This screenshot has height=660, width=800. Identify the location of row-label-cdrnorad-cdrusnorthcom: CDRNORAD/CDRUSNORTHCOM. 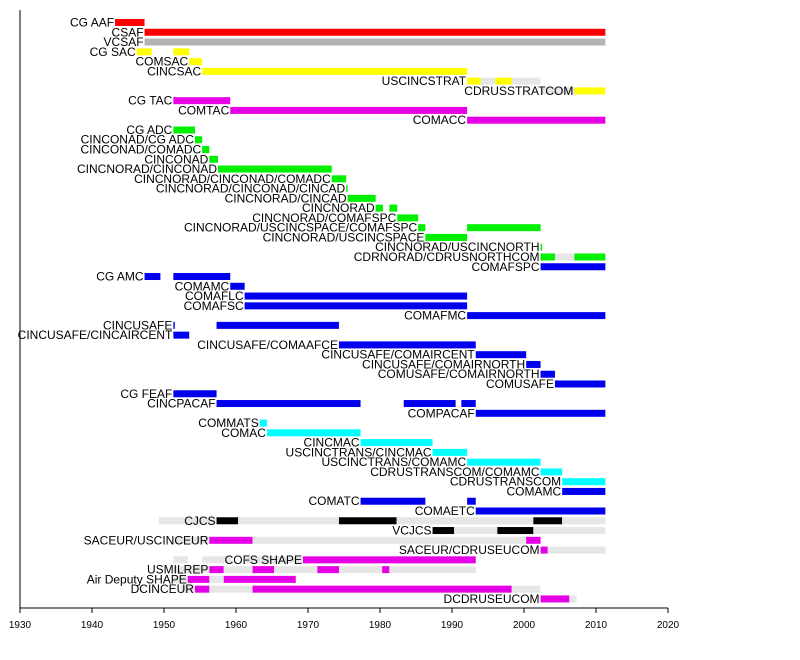
(447, 257).